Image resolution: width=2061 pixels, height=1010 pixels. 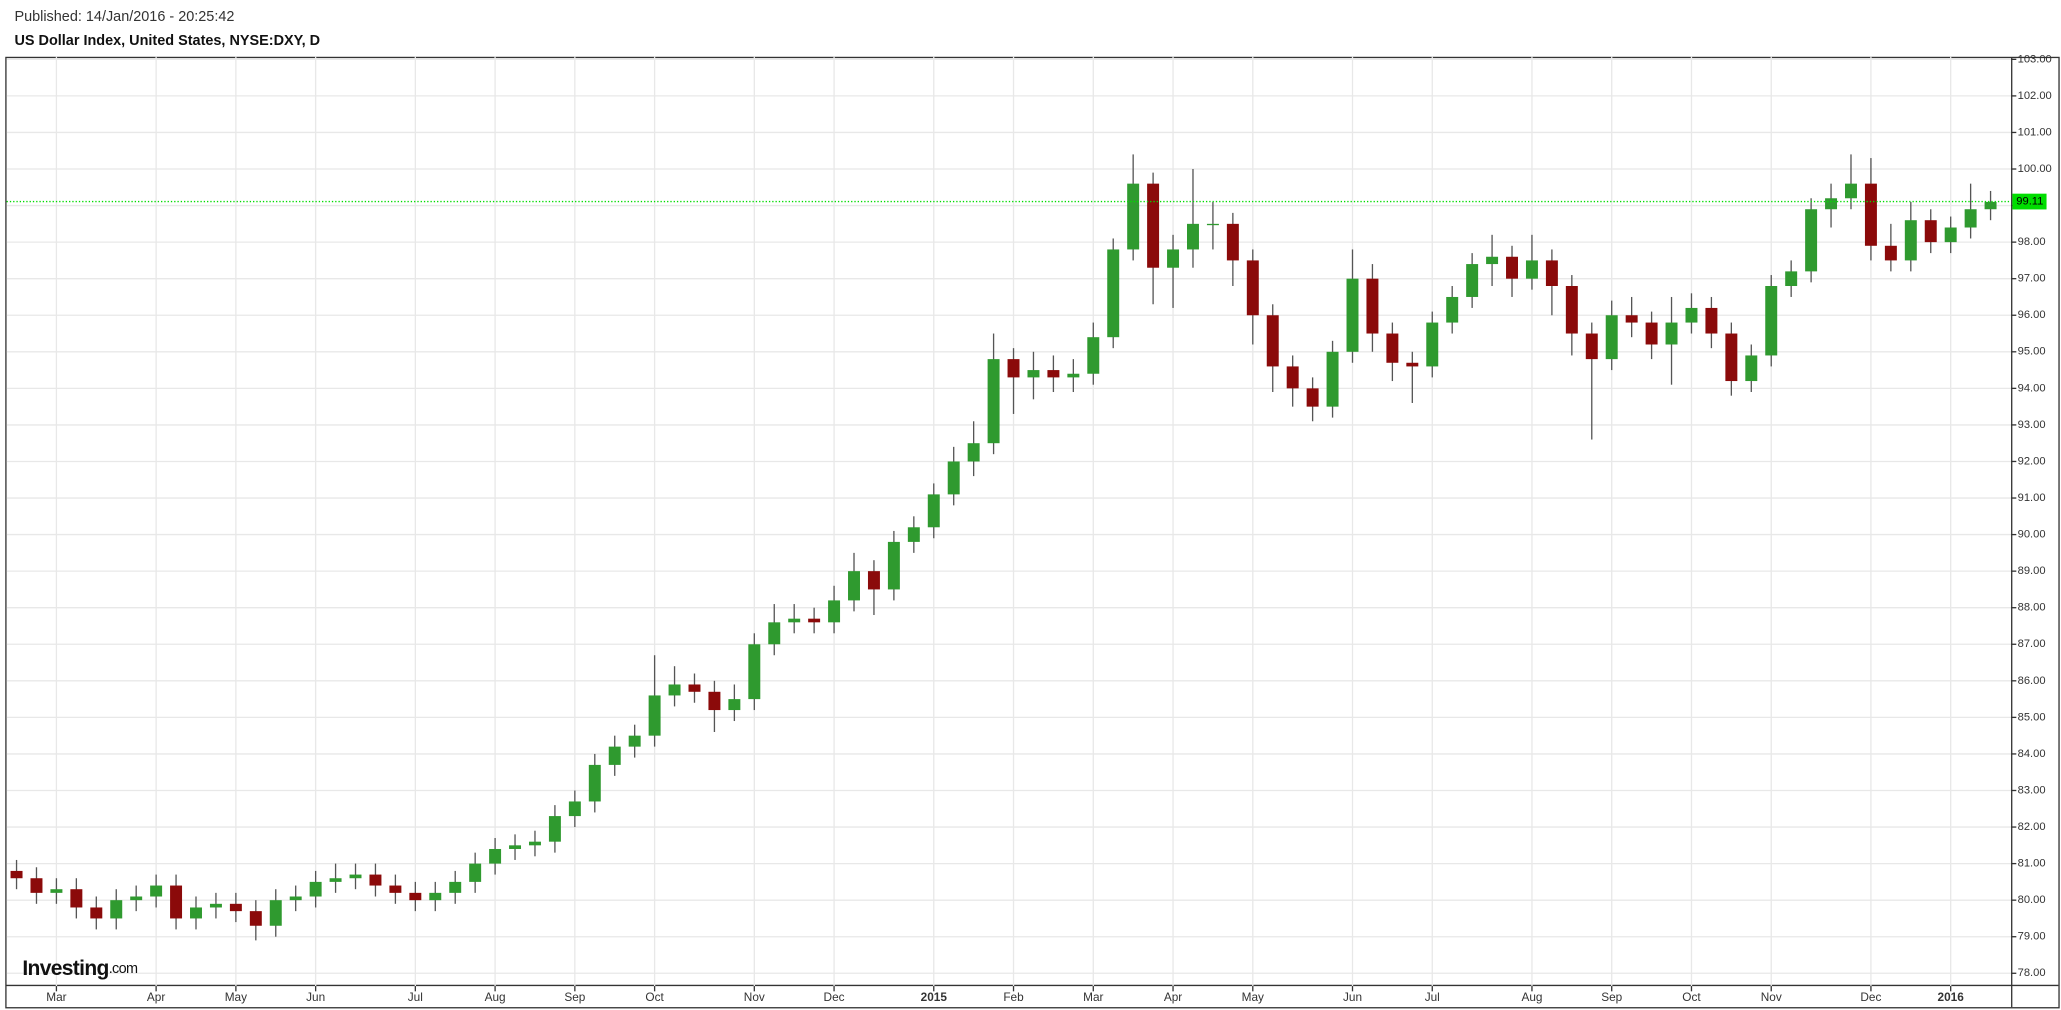 What do you see at coordinates (2032, 608) in the screenshot?
I see `y-tick-label: 88.00` at bounding box center [2032, 608].